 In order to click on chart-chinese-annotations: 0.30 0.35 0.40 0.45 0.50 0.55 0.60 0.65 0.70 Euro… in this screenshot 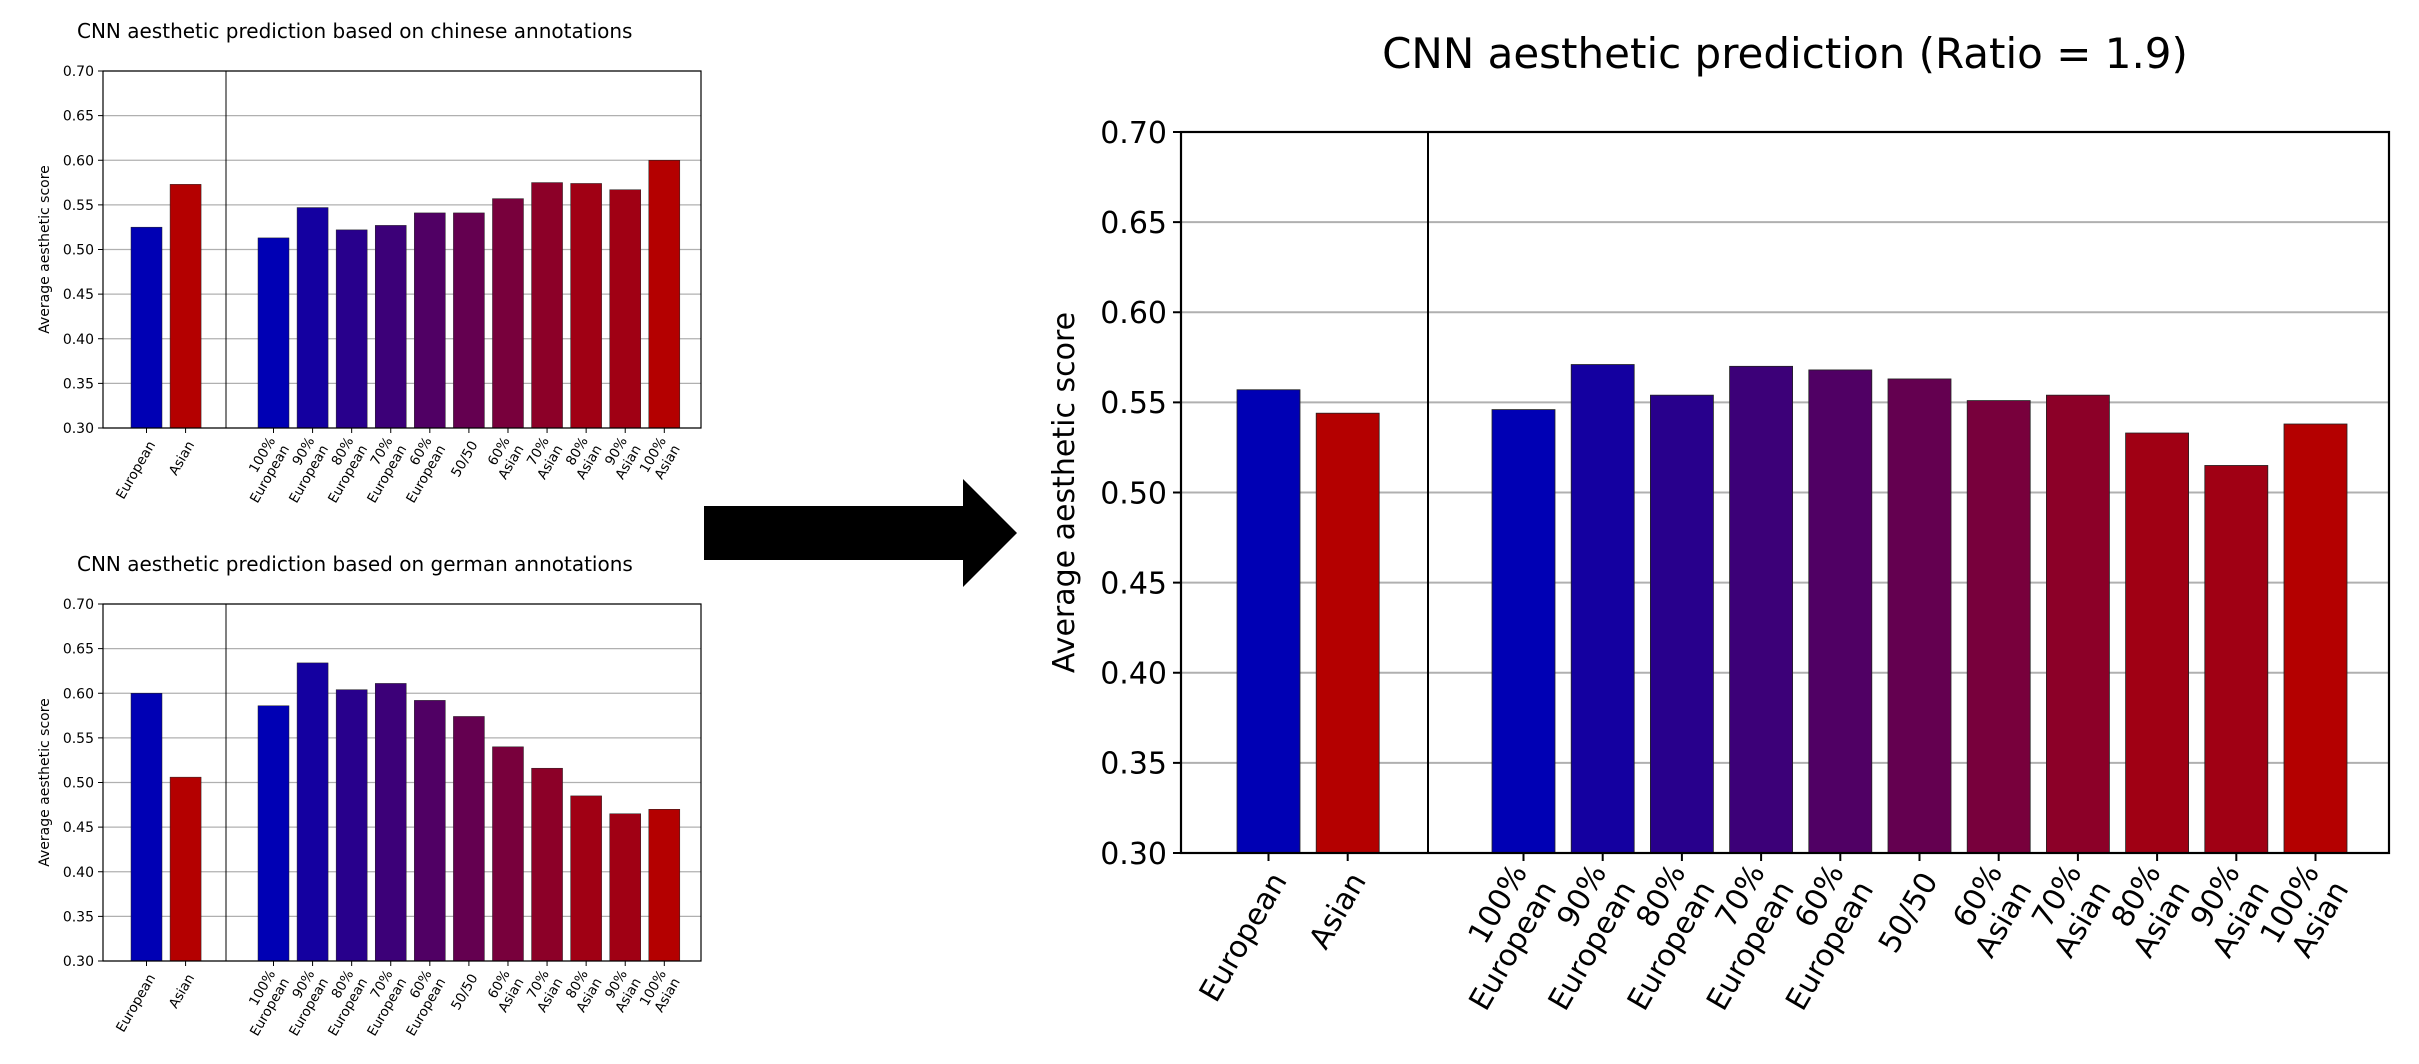, I will do `click(369, 262)`.